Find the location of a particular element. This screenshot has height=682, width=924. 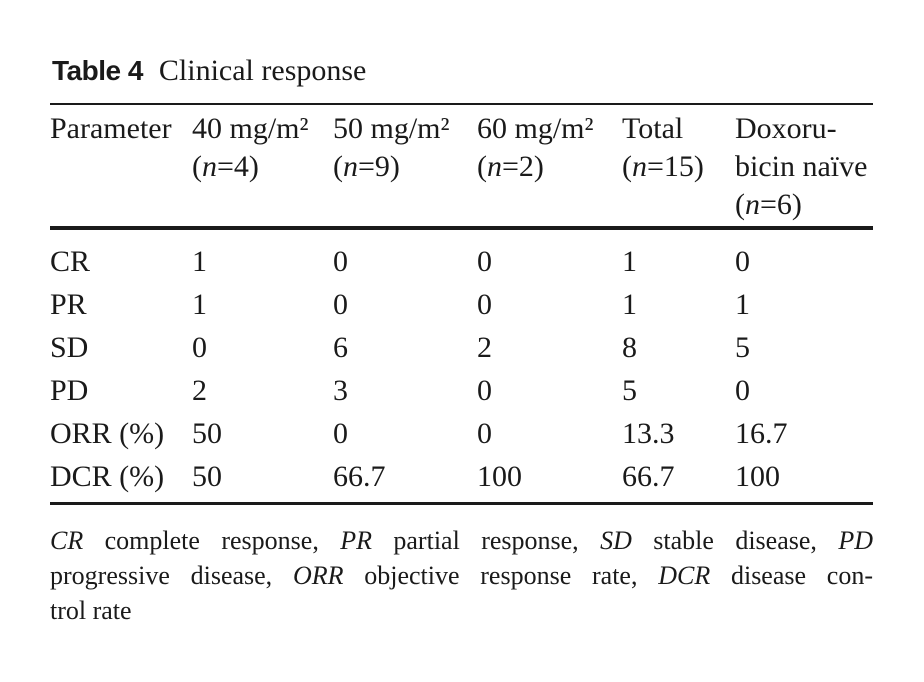

footnote-abbr: ORR is located at coordinates (318, 575).